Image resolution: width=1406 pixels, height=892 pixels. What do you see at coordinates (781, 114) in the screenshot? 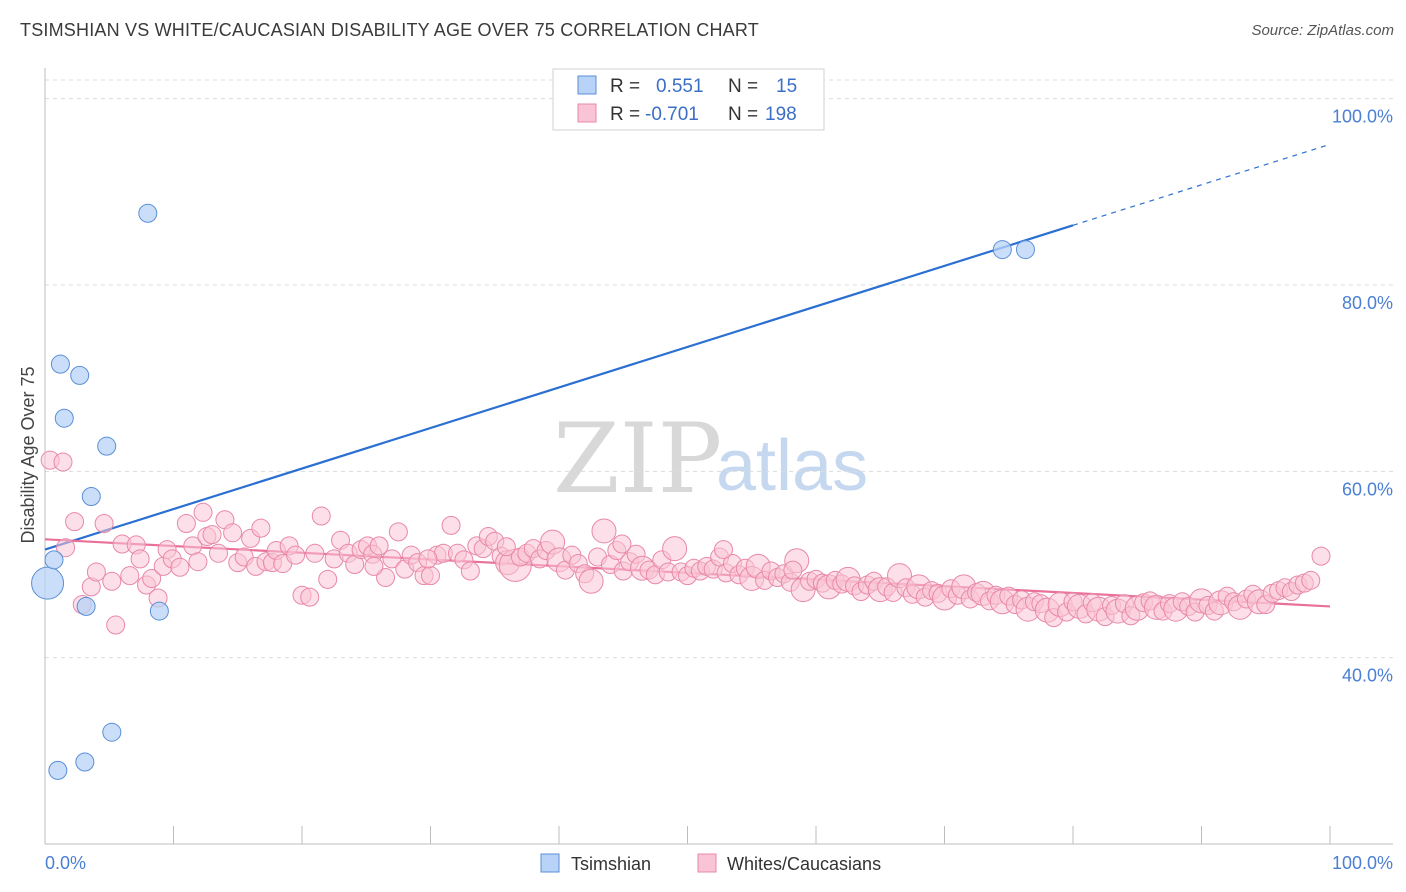
I see `legend-n-value-2: 198` at bounding box center [781, 114].